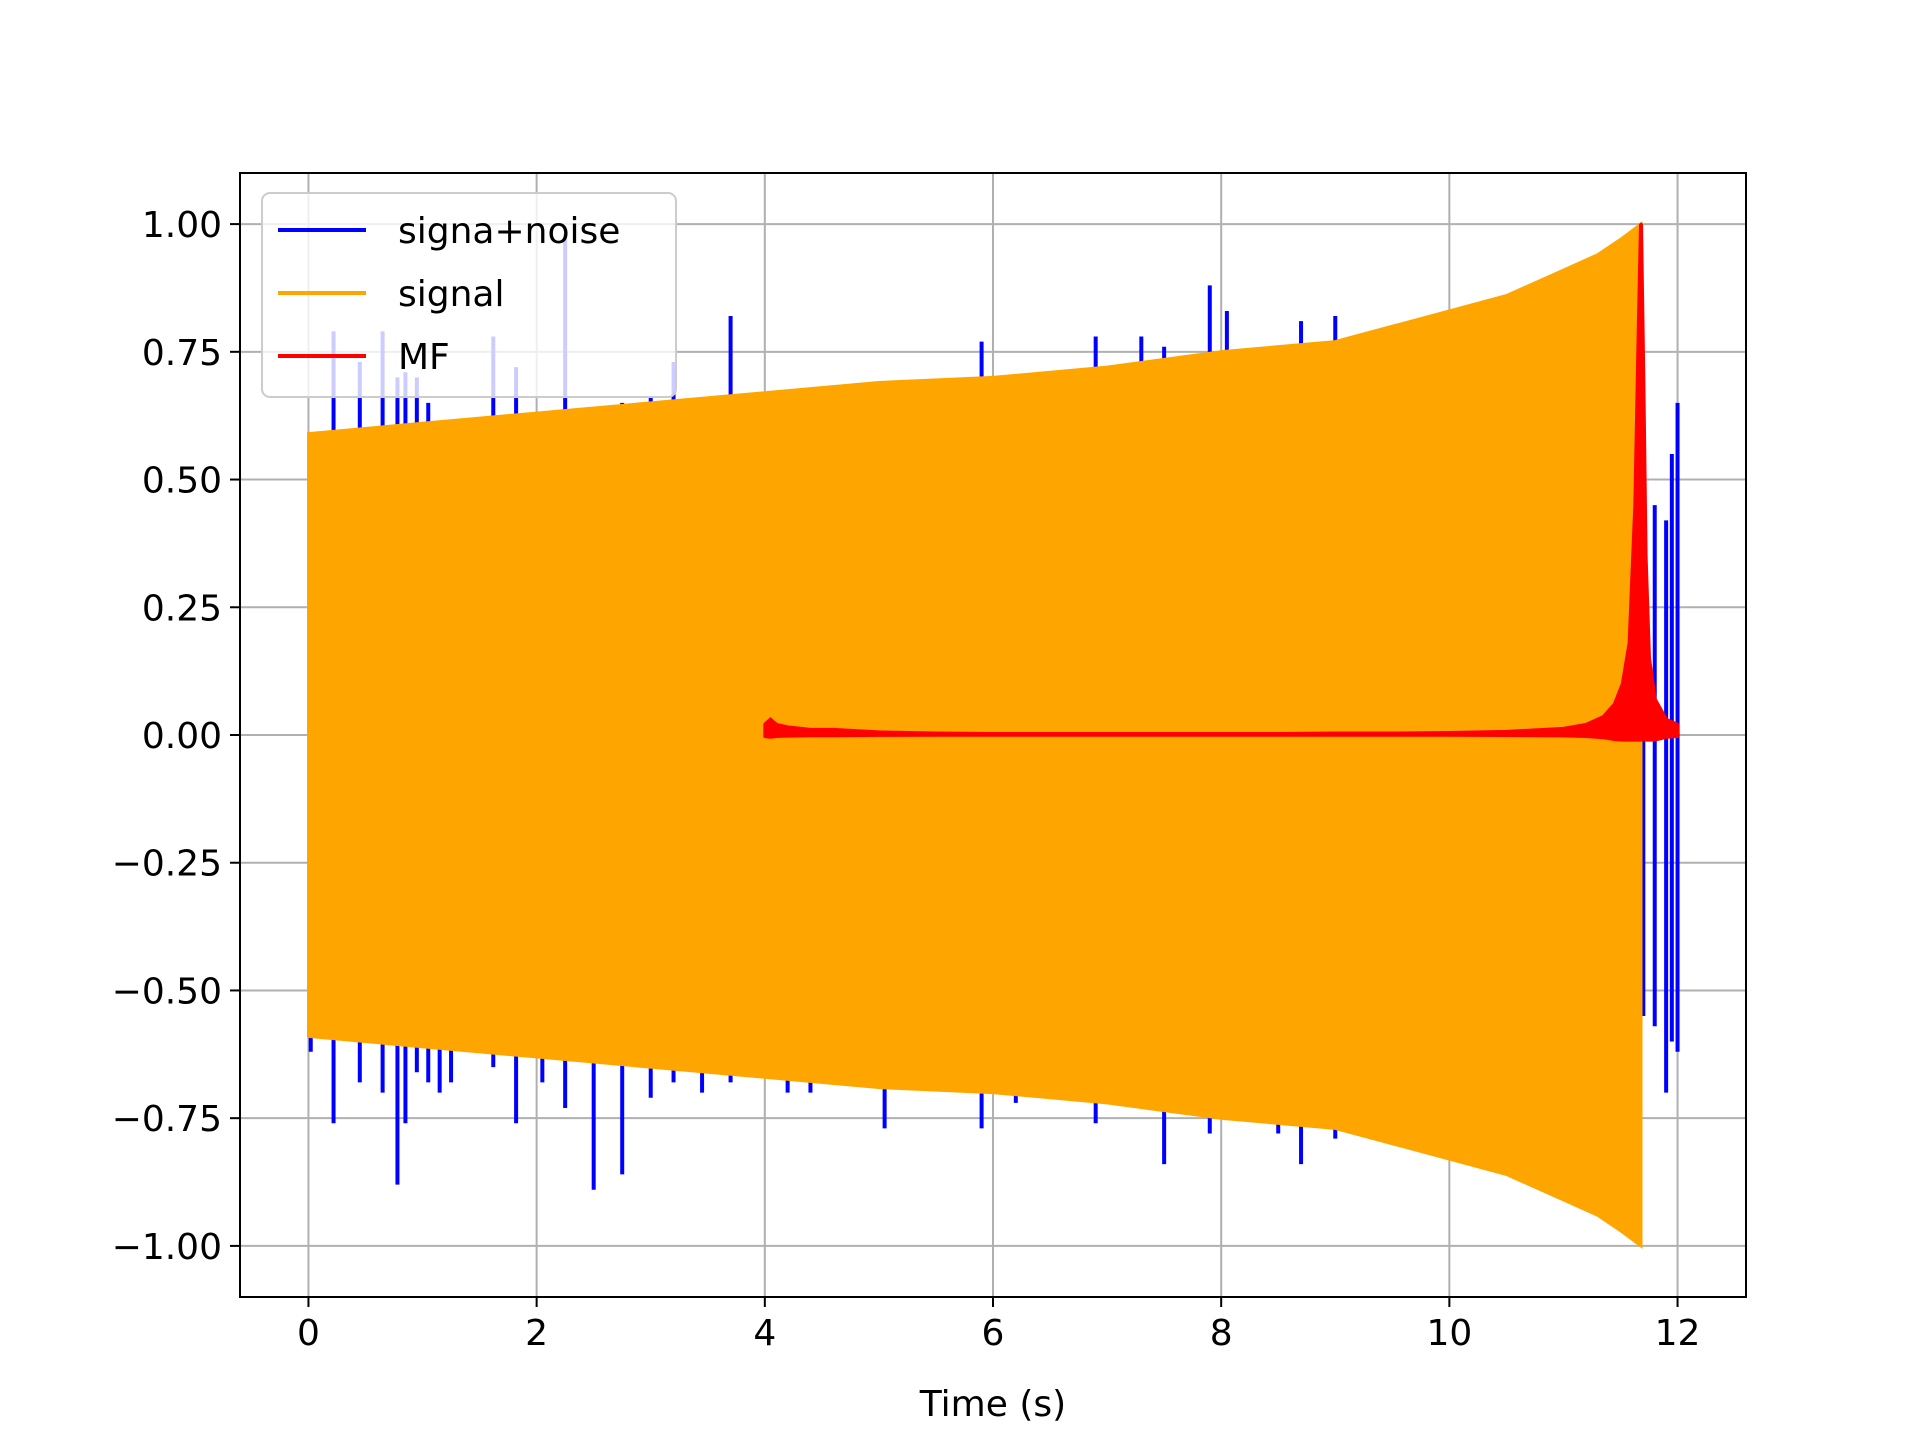  Describe the element at coordinates (182, 481) in the screenshot. I see `y-tick-label: 0.50` at that location.